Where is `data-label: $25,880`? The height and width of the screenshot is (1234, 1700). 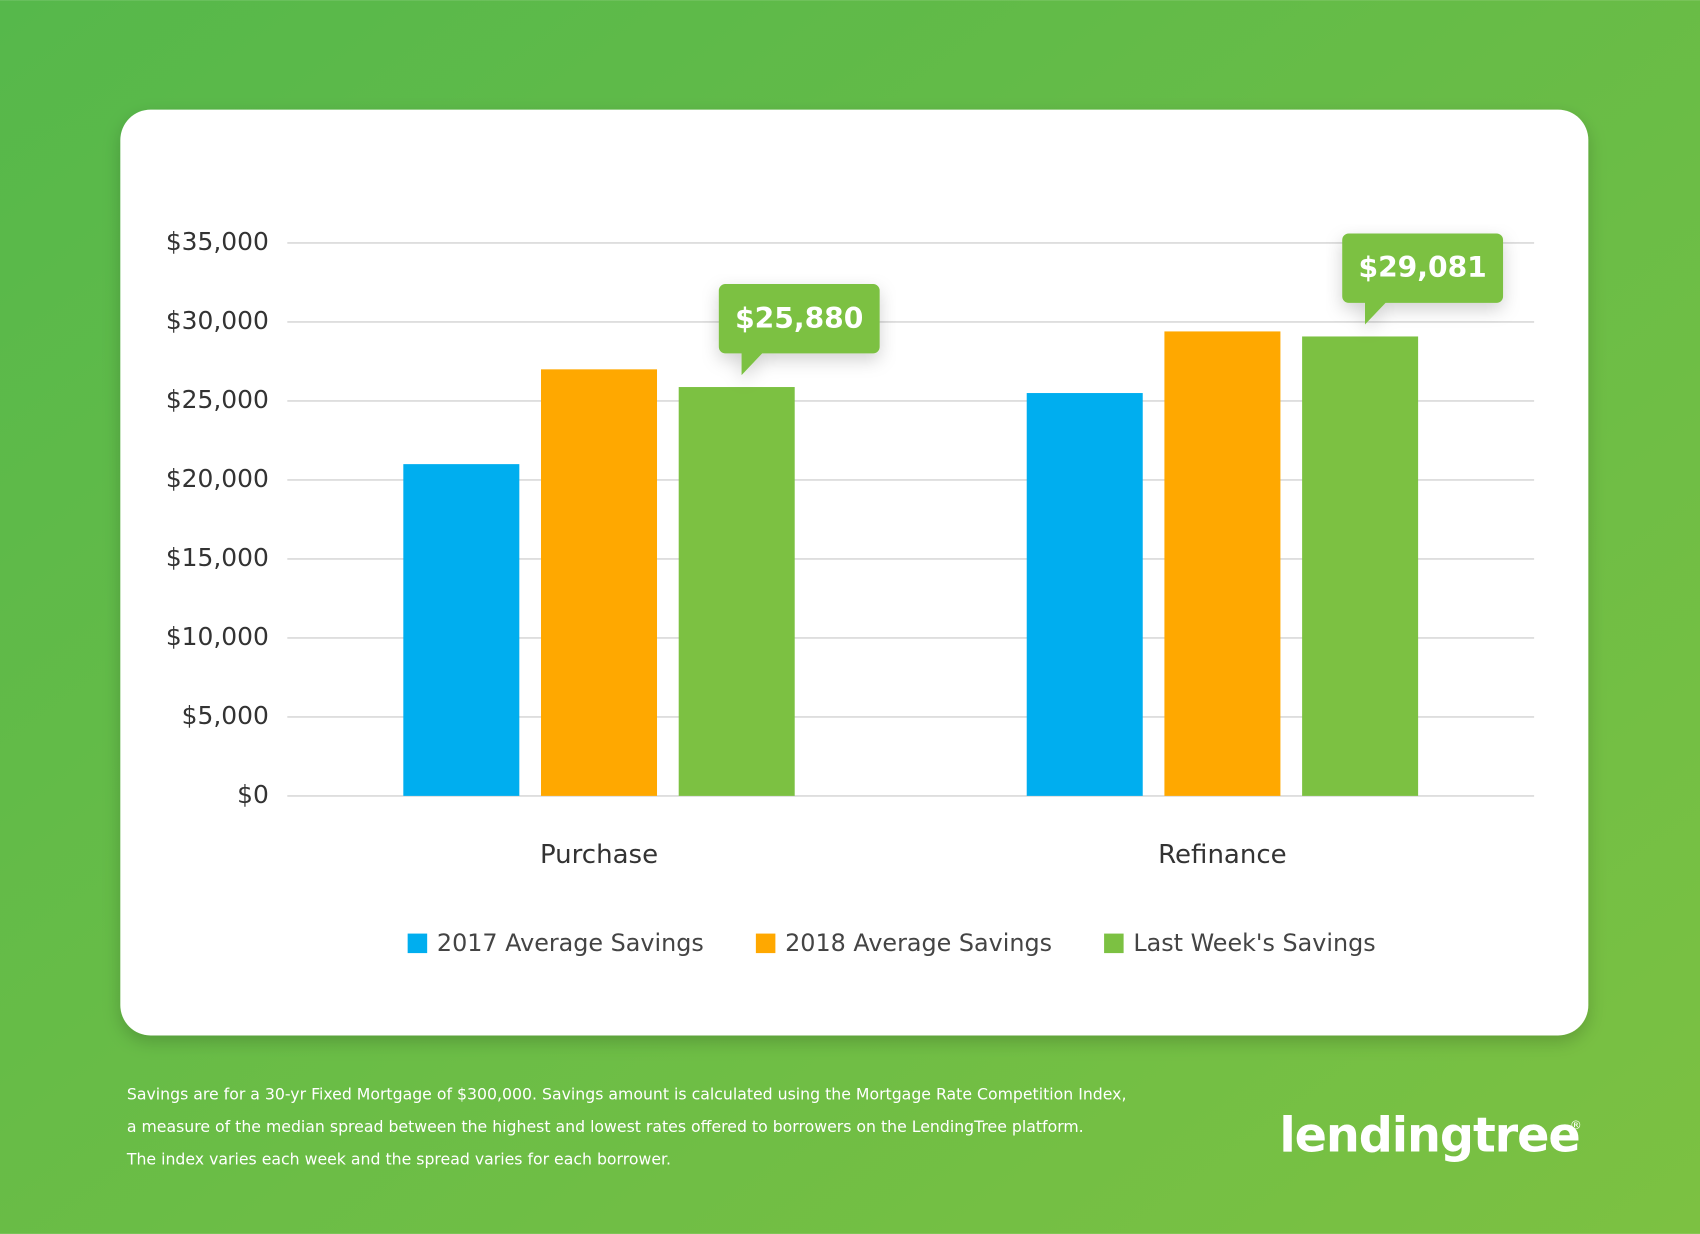 data-label: $25,880 is located at coordinates (799, 318).